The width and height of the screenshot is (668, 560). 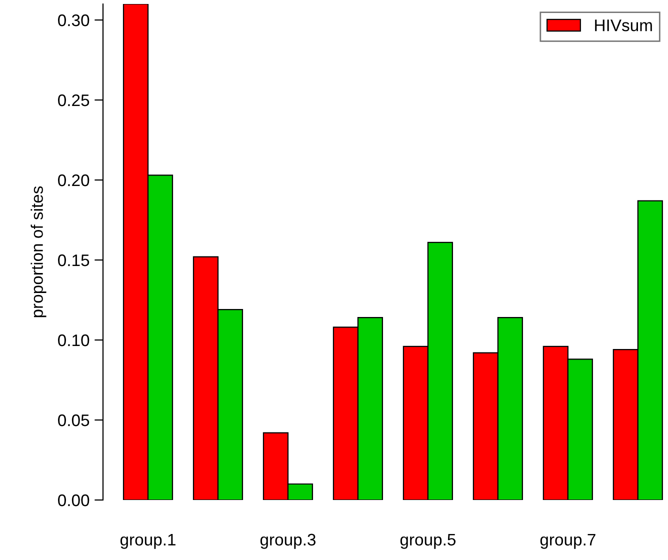 I want to click on x-tick-label: group.3, so click(x=288, y=541).